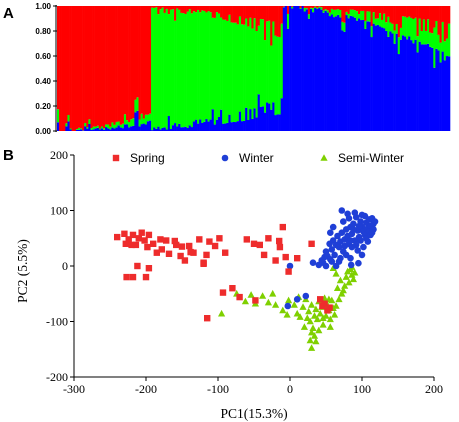  What do you see at coordinates (43, 56) in the screenshot?
I see `panel-a-y-tick-label: 0.60` at bounding box center [43, 56].